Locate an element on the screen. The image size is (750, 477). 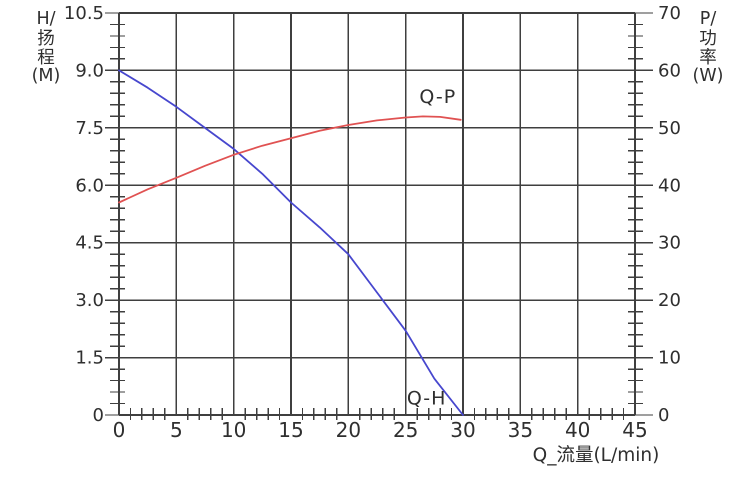
left-axis-tick-label: 9.0 is located at coordinates (89, 70).